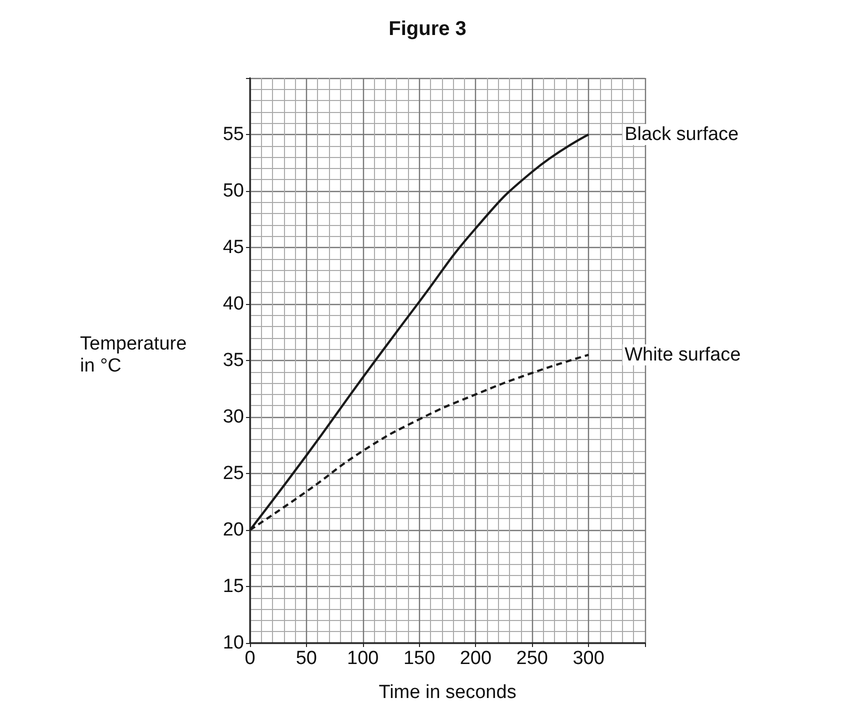  Describe the element at coordinates (233, 247) in the screenshot. I see `y-tick-label: 45` at that location.